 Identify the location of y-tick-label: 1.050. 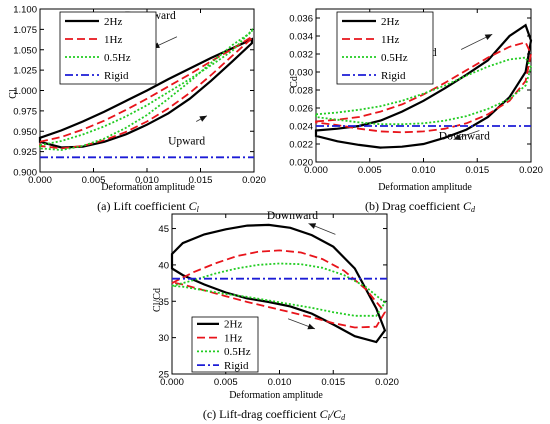
(25, 50).